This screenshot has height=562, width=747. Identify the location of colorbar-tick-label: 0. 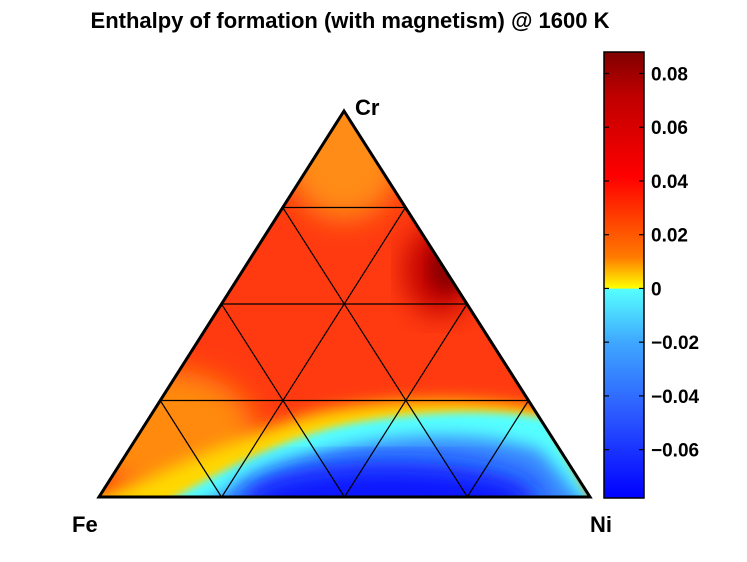
(656, 289).